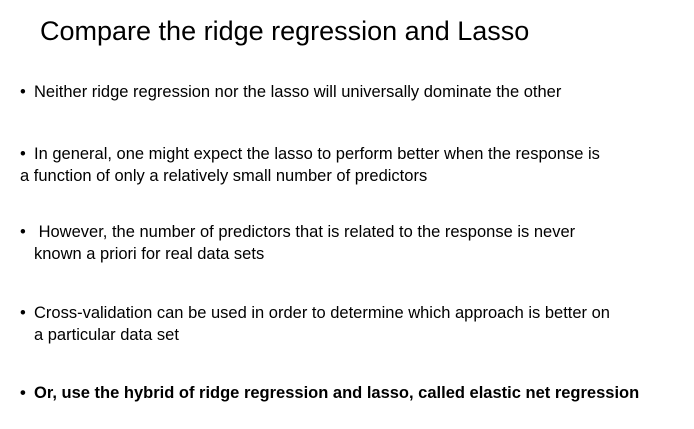 The width and height of the screenshot is (694, 429). I want to click on bullet-text-continuation: known a priori for real data sets, so click(149, 254).